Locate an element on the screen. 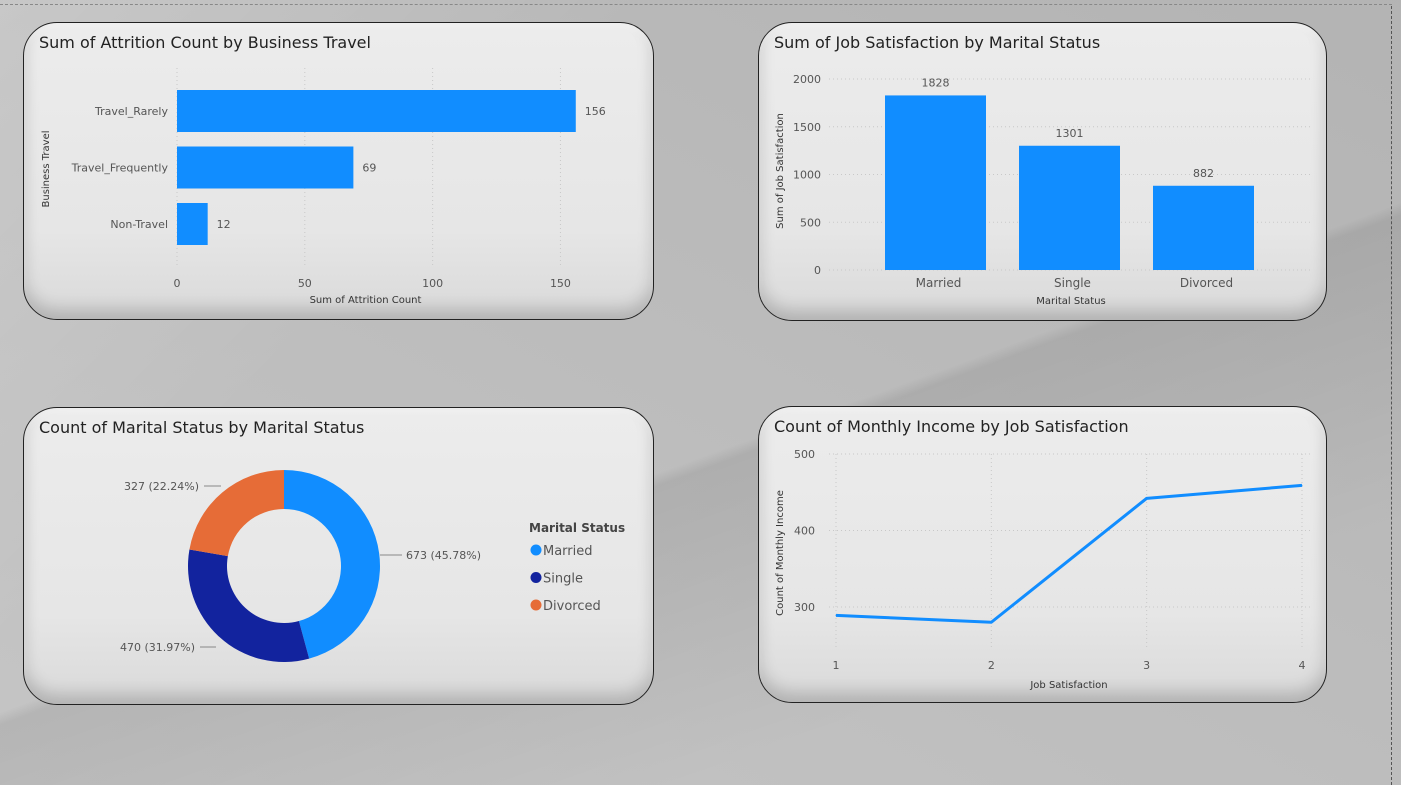 Image resolution: width=1401 pixels, height=785 pixels. data-label: 12 is located at coordinates (224, 224).